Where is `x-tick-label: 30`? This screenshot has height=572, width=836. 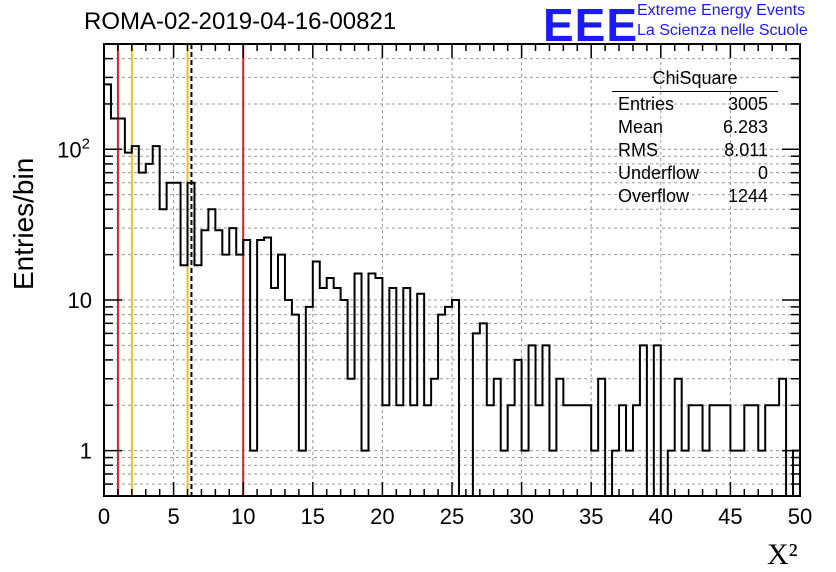 x-tick-label: 30 is located at coordinates (521, 516).